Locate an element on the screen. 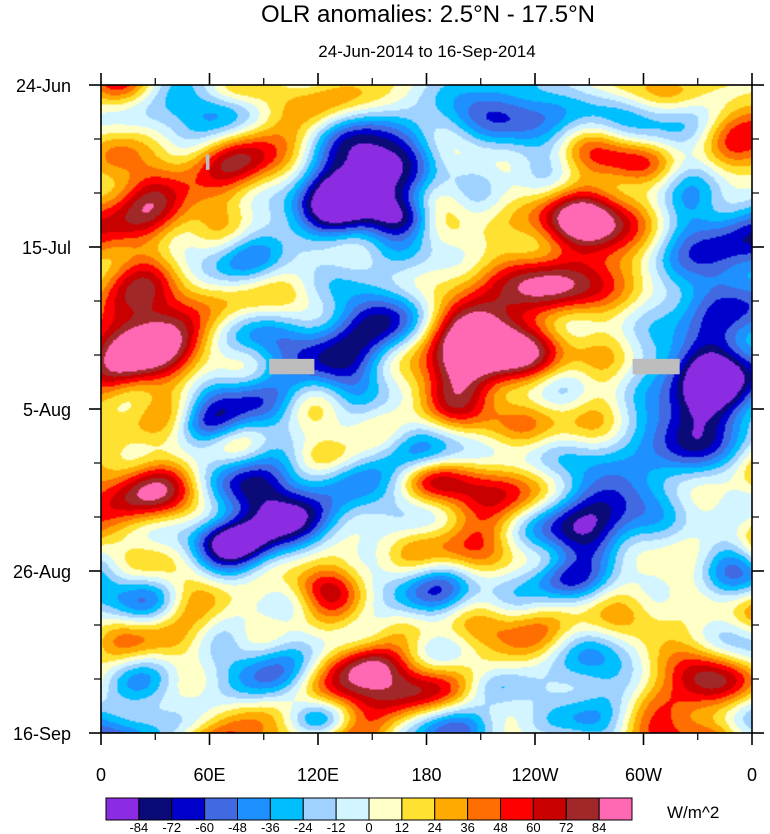 The image size is (770, 834). colorbar-boxes is located at coordinates (369, 809).